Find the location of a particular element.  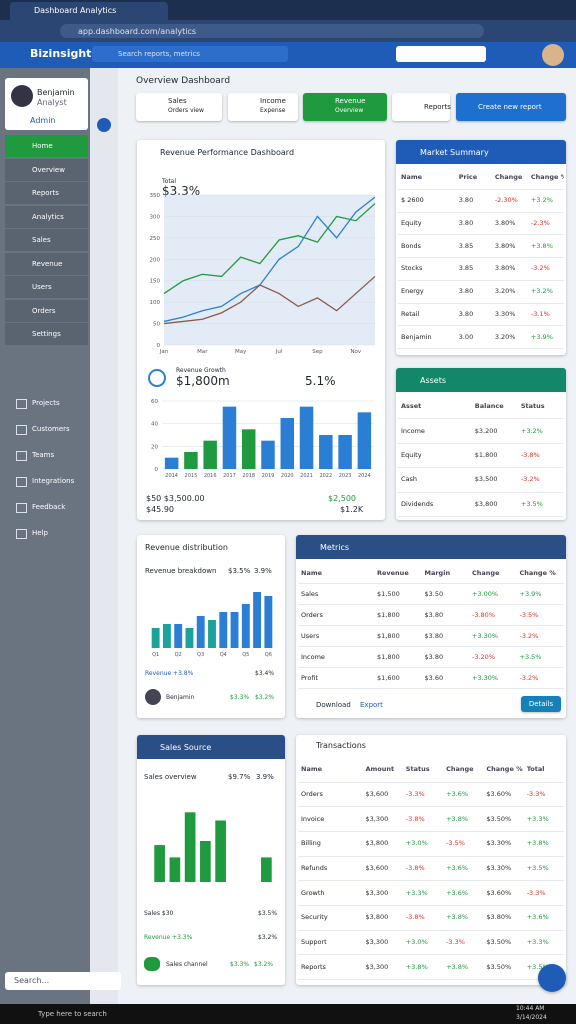

nav-label: Analytics is located at coordinates (48, 216).